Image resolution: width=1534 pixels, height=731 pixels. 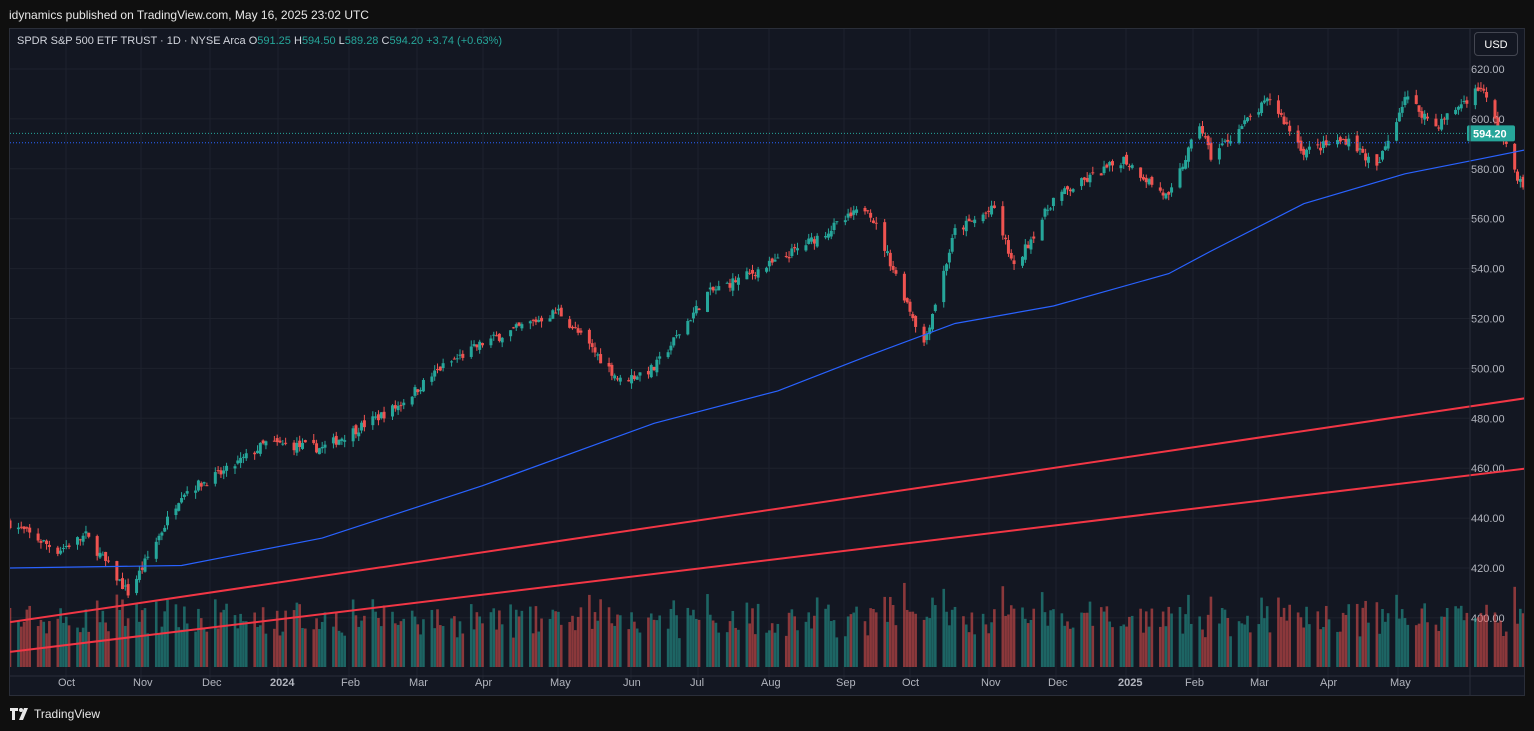 What do you see at coordinates (55, 714) in the screenshot?
I see `tradingview-logo: TradingView` at bounding box center [55, 714].